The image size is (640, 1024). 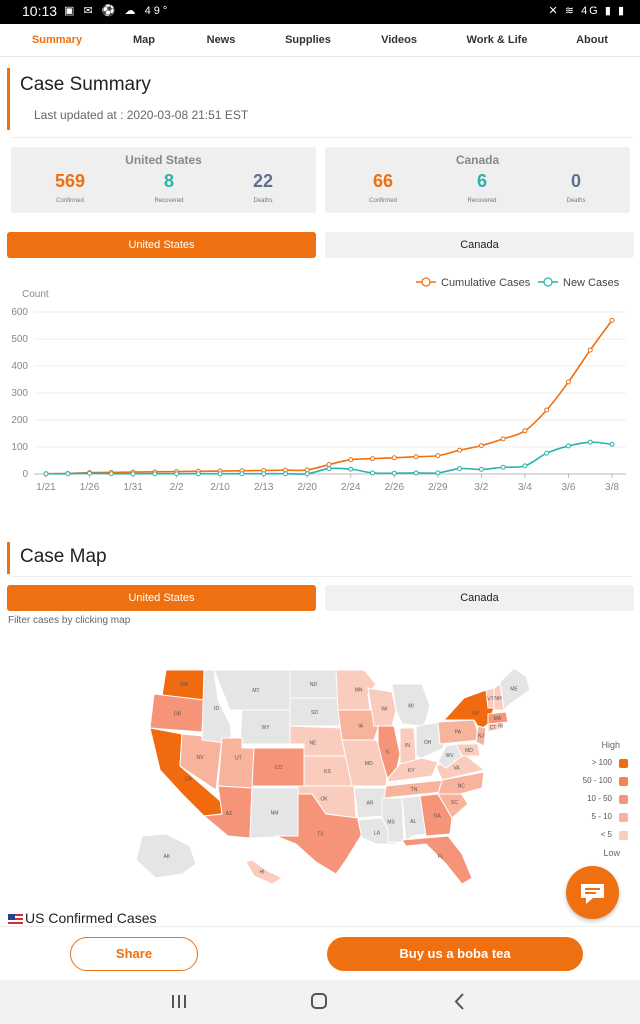 I want to click on x-tick-label: 3/4, so click(x=525, y=487).